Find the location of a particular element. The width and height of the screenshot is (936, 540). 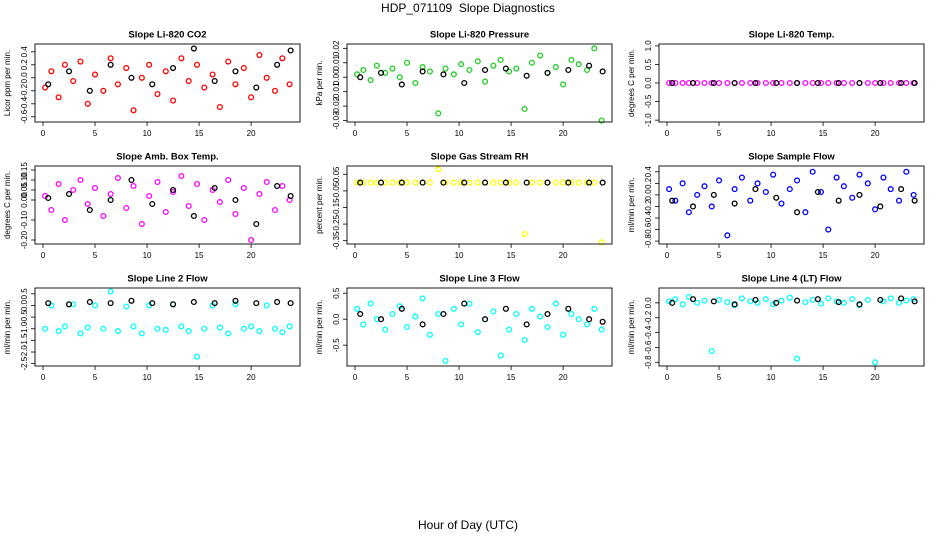

y-tick-label: 0.4 is located at coordinates (648, 172).